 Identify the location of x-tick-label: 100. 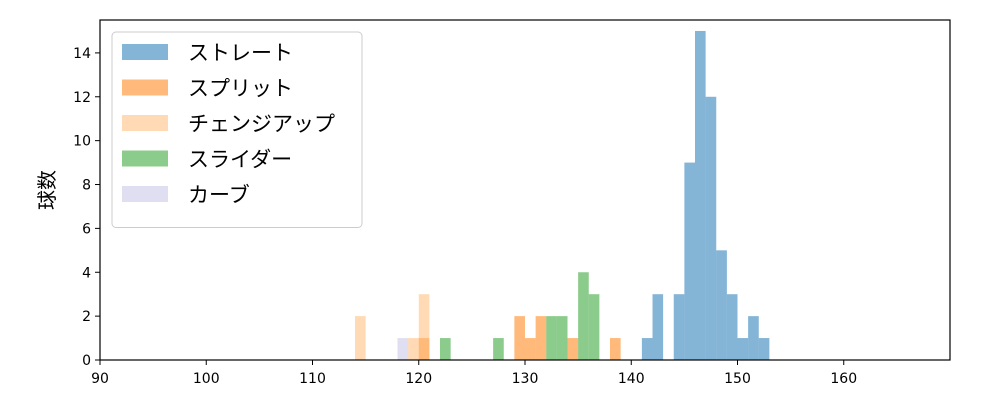
(206, 379).